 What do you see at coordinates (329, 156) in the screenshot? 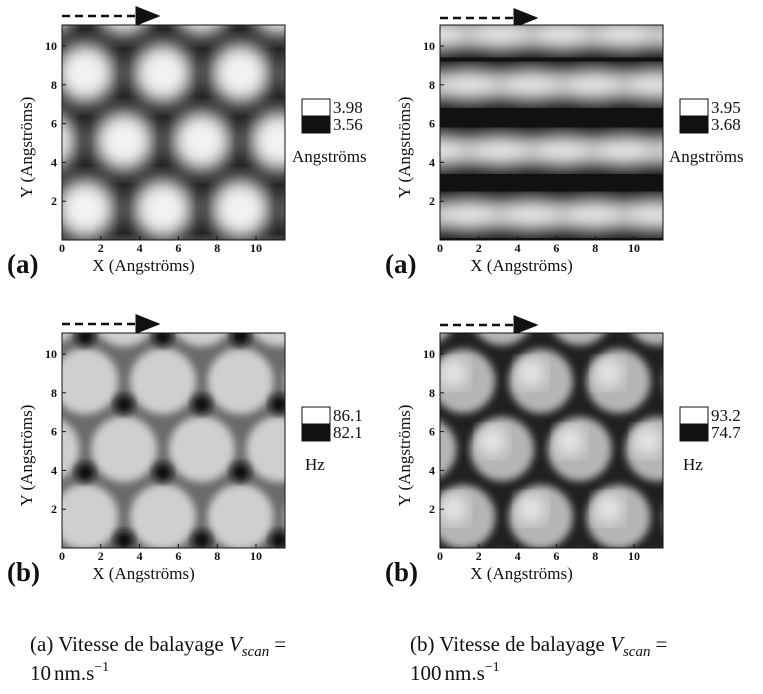
I see `colorbar-unit: Angströms` at bounding box center [329, 156].